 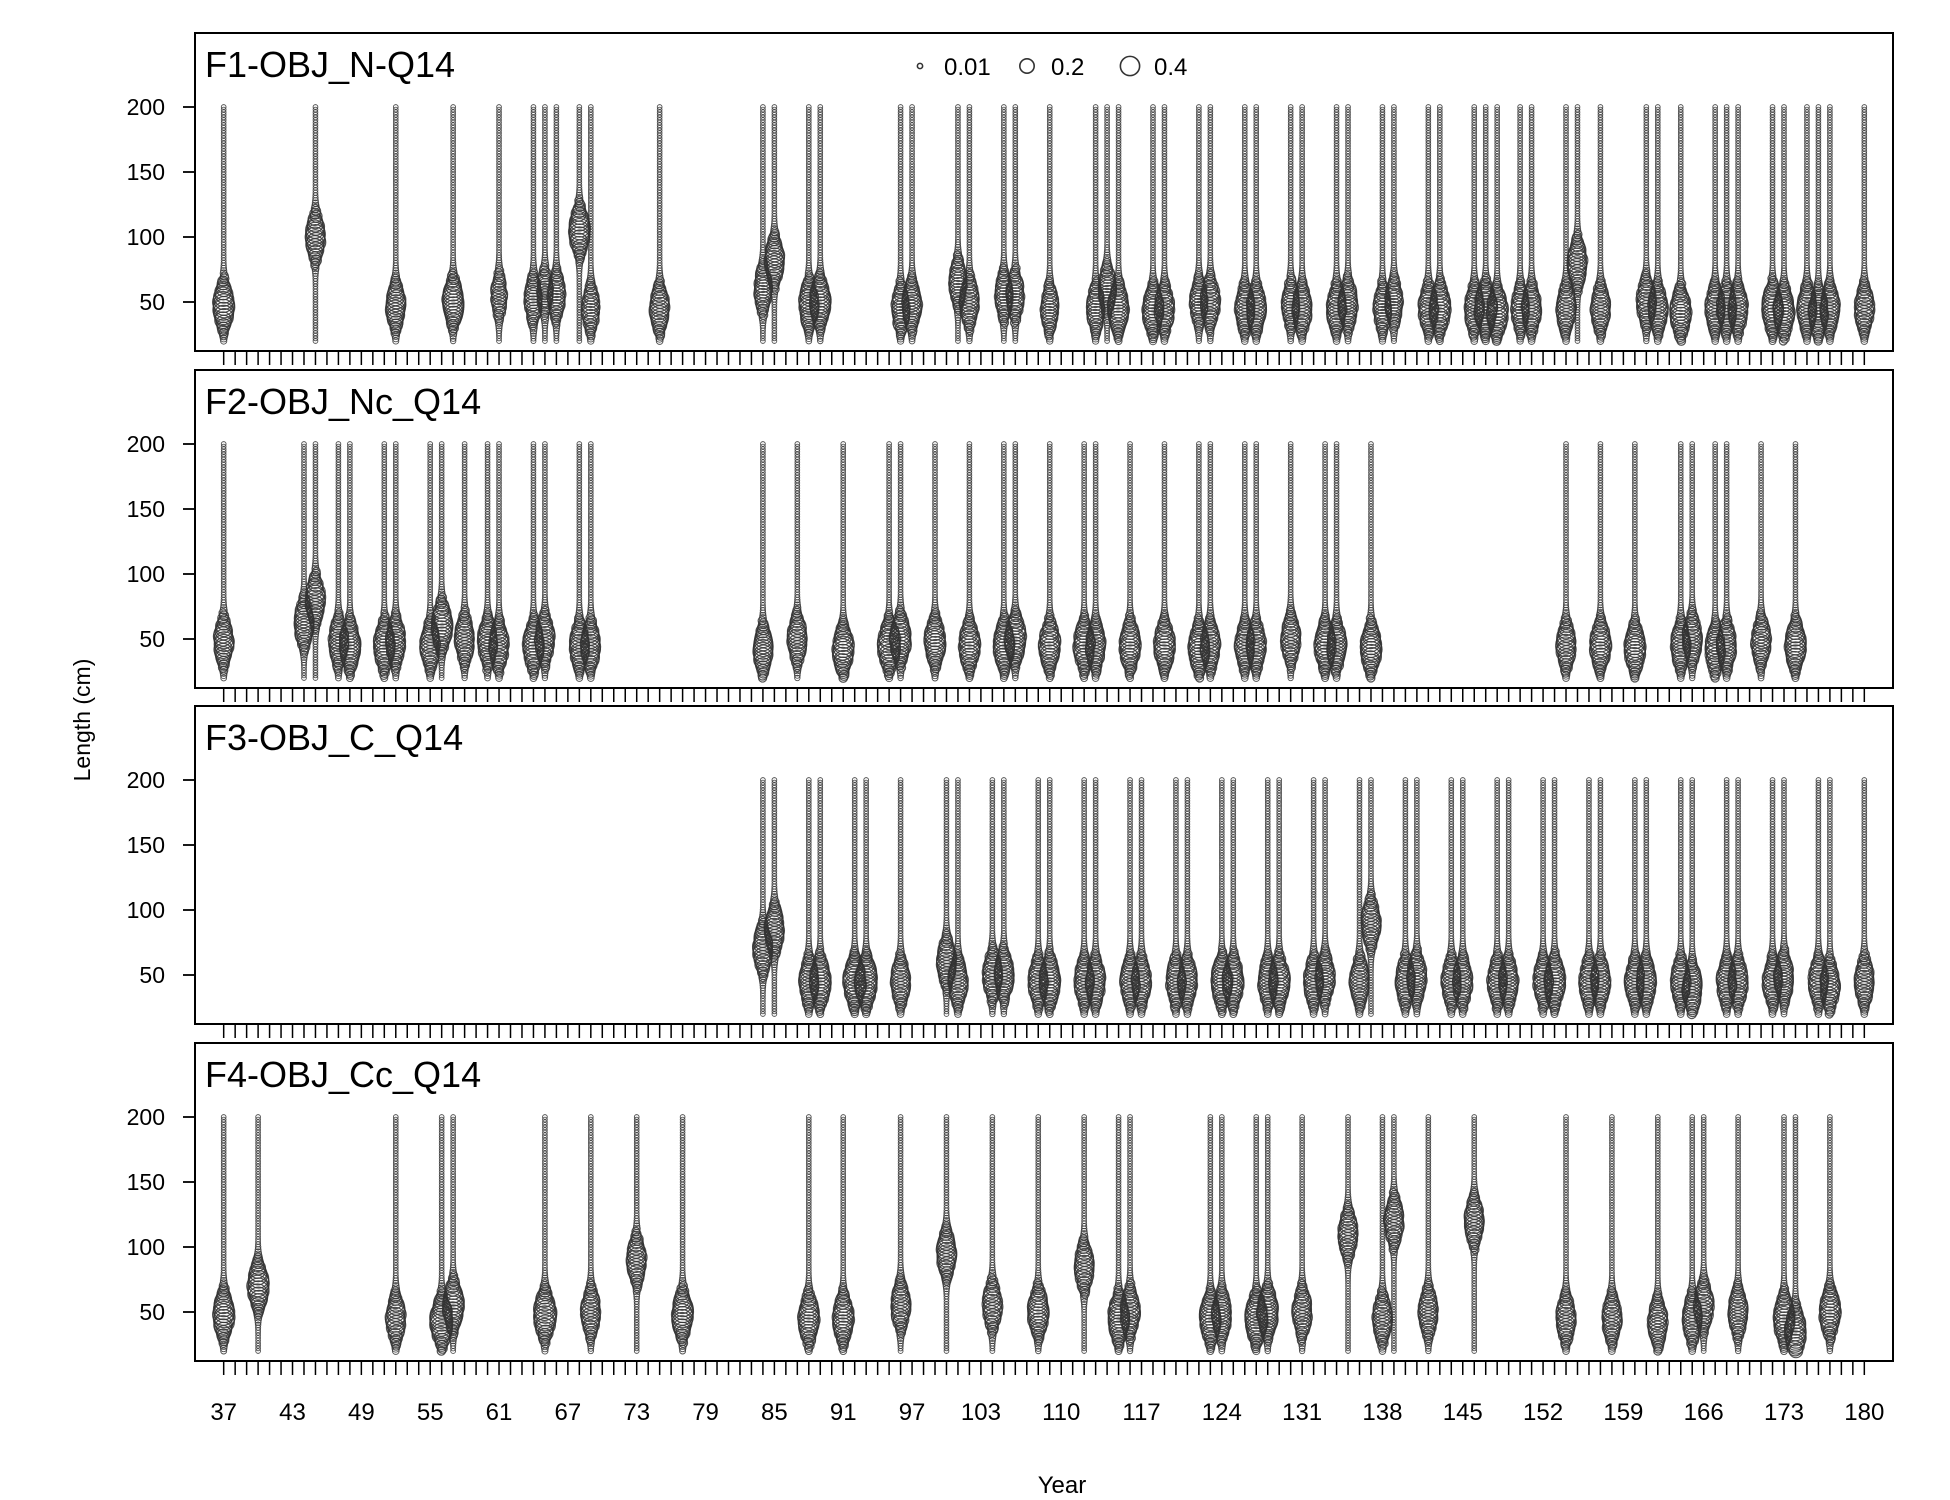 I want to click on y-tick-label: 100, so click(x=146, y=237).